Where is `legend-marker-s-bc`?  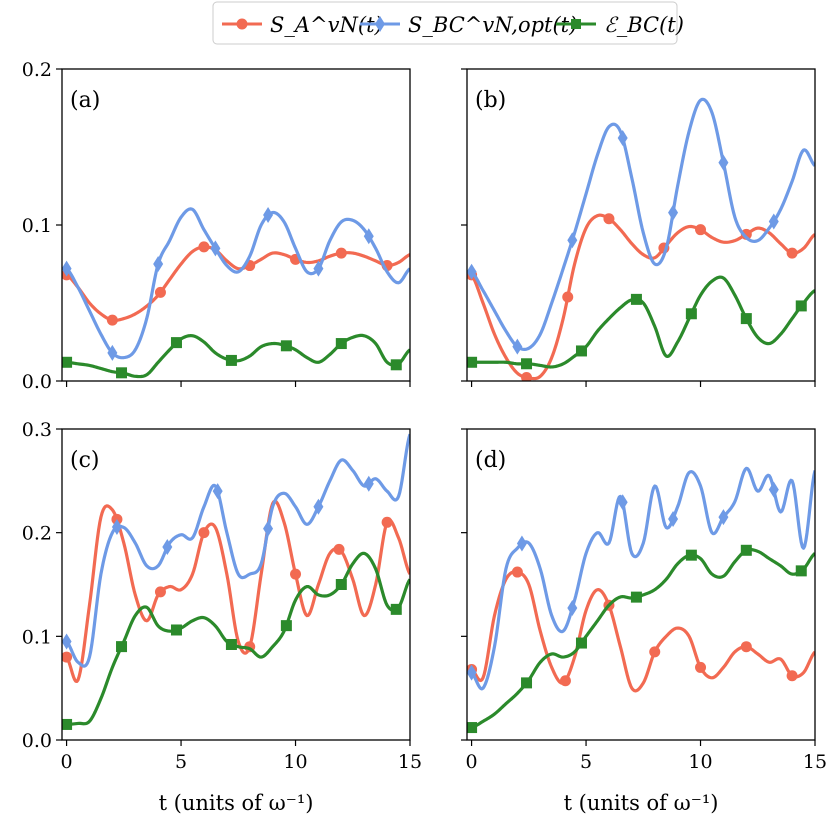 legend-marker-s-bc is located at coordinates (380, 24).